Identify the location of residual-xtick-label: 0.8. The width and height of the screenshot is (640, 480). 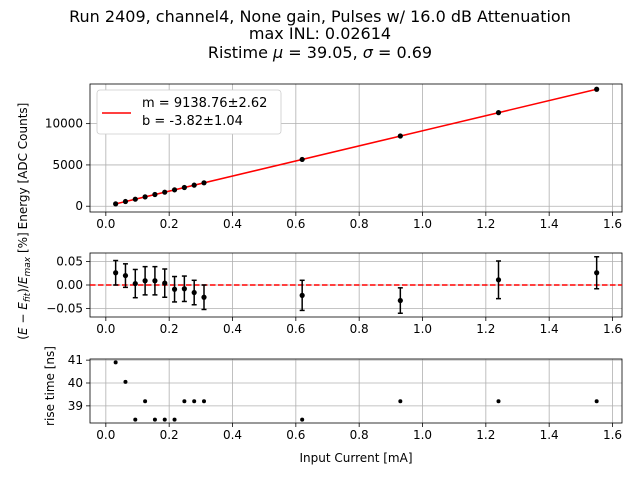
(359, 329).